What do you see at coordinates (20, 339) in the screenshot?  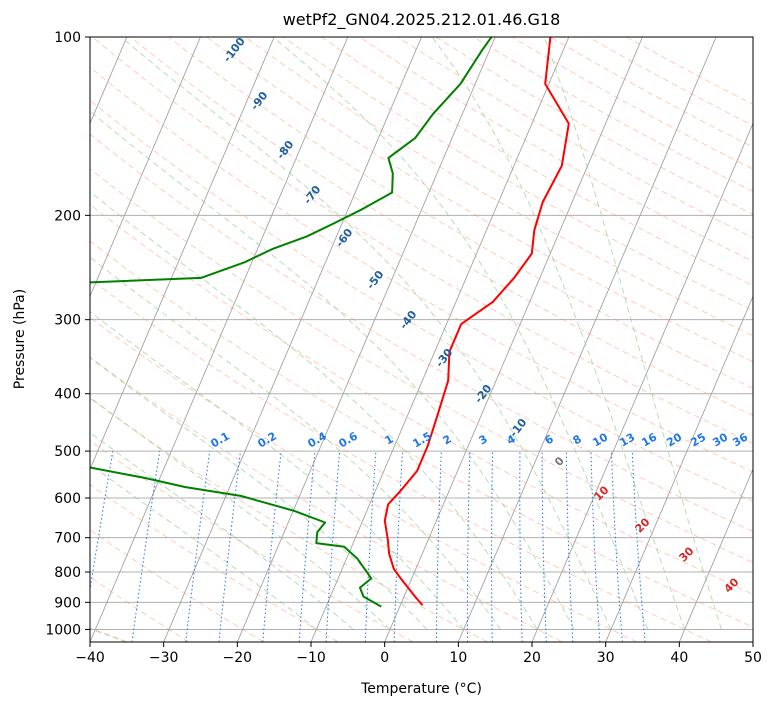 I see `y-axis-label: Pressure (hPa)` at bounding box center [20, 339].